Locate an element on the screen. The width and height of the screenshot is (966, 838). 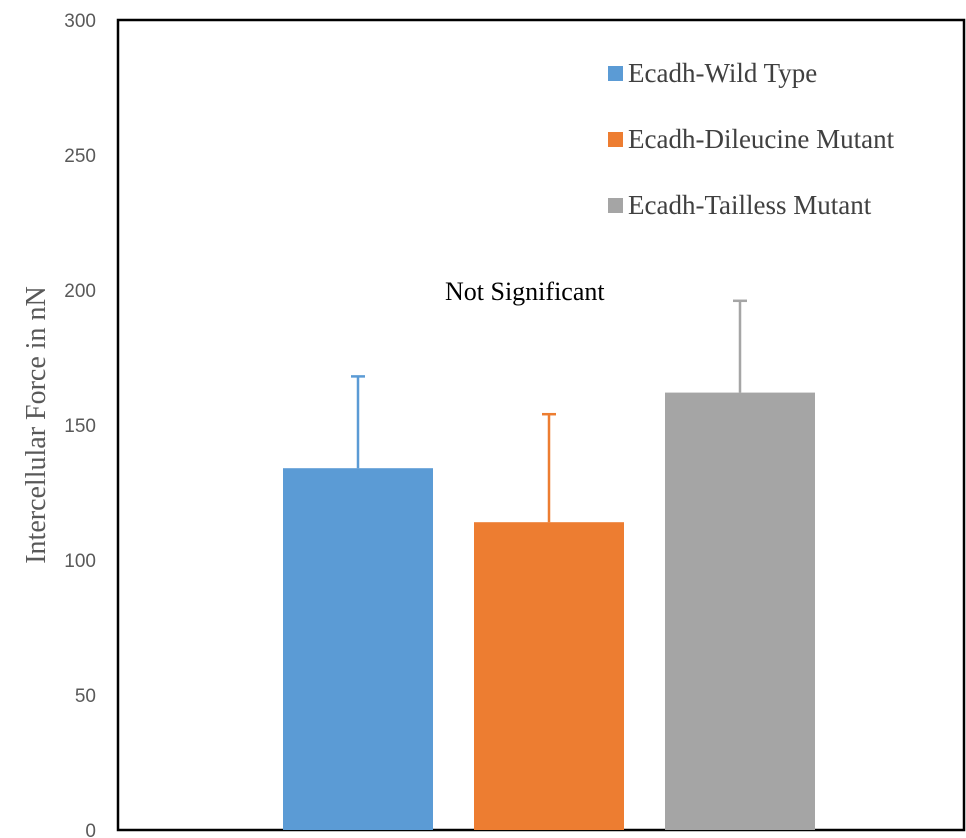
y-tick-label: 250 is located at coordinates (80, 156).